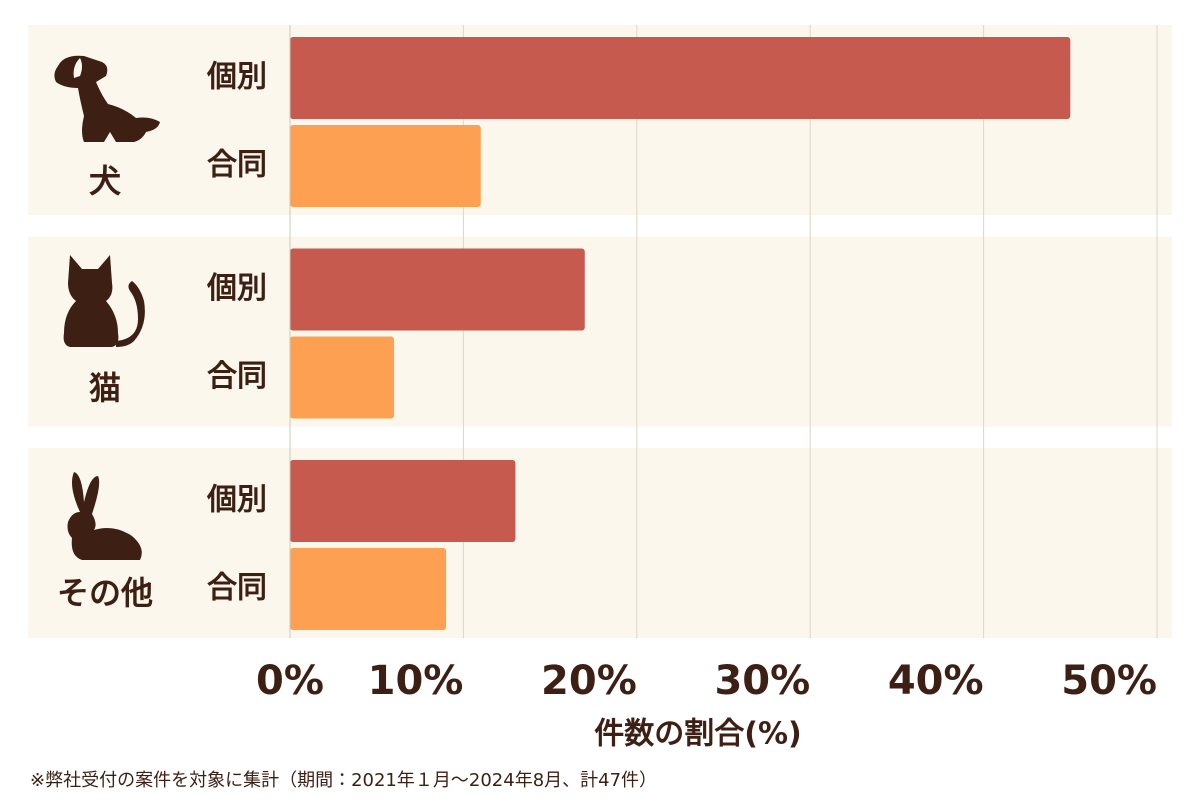  Describe the element at coordinates (290, 681) in the screenshot. I see `x-tick-label: 0%` at that location.